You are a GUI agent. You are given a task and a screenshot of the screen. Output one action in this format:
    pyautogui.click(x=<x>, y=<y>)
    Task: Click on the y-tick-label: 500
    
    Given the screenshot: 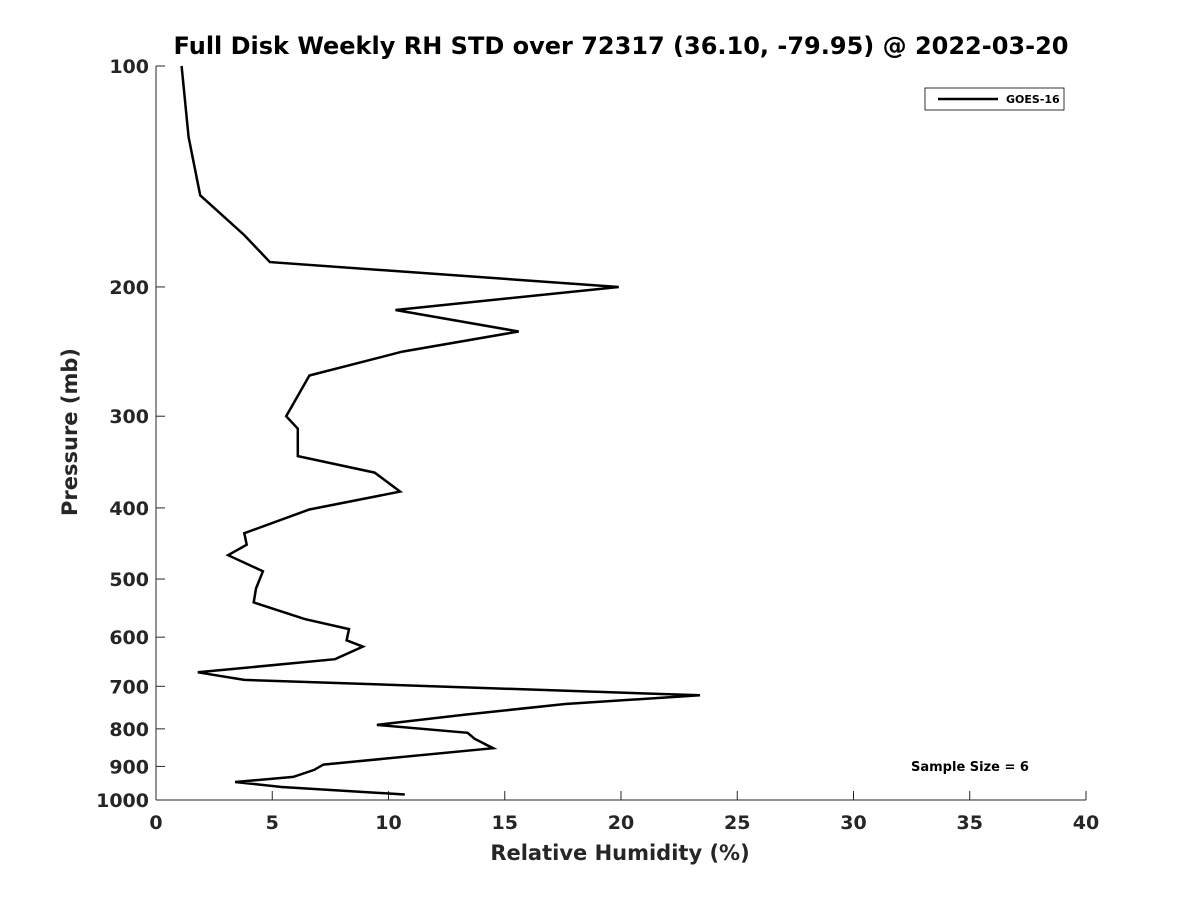 What is the action you would take?
    pyautogui.click(x=129, y=580)
    